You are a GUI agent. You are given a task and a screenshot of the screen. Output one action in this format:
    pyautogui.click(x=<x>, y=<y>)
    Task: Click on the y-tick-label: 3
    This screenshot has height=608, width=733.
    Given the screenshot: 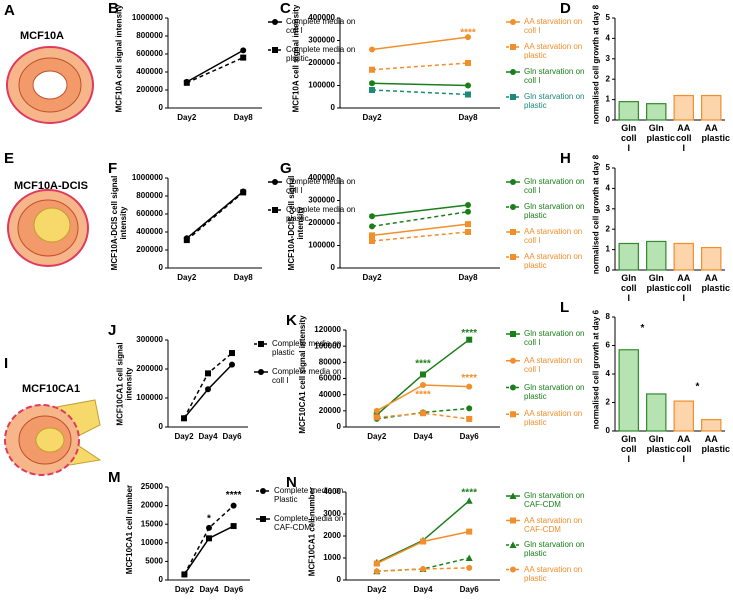 What is the action you would take?
    pyautogui.click(x=608, y=58)
    